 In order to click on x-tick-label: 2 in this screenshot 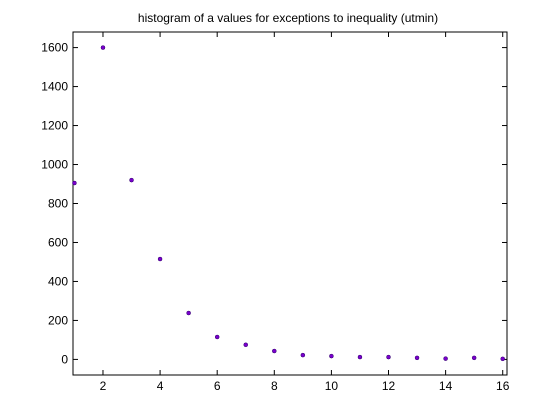, I will do `click(103, 386)`.